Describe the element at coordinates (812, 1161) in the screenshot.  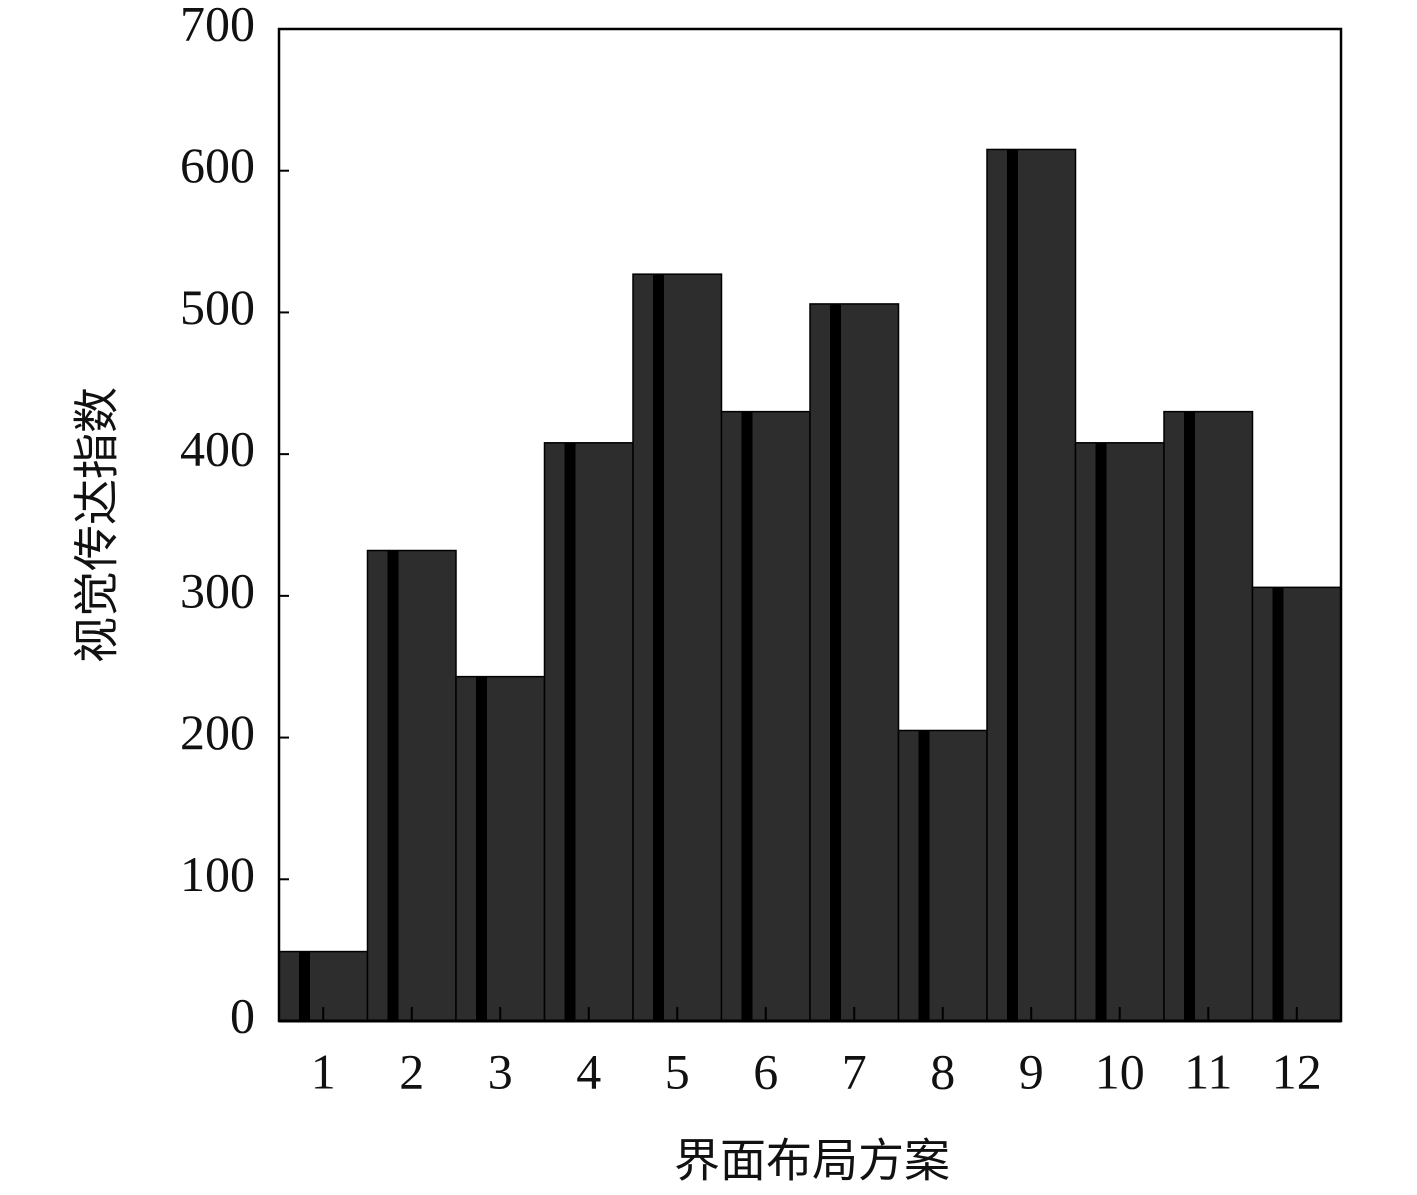
I see `x-axis-label: 界面布局方案` at that location.